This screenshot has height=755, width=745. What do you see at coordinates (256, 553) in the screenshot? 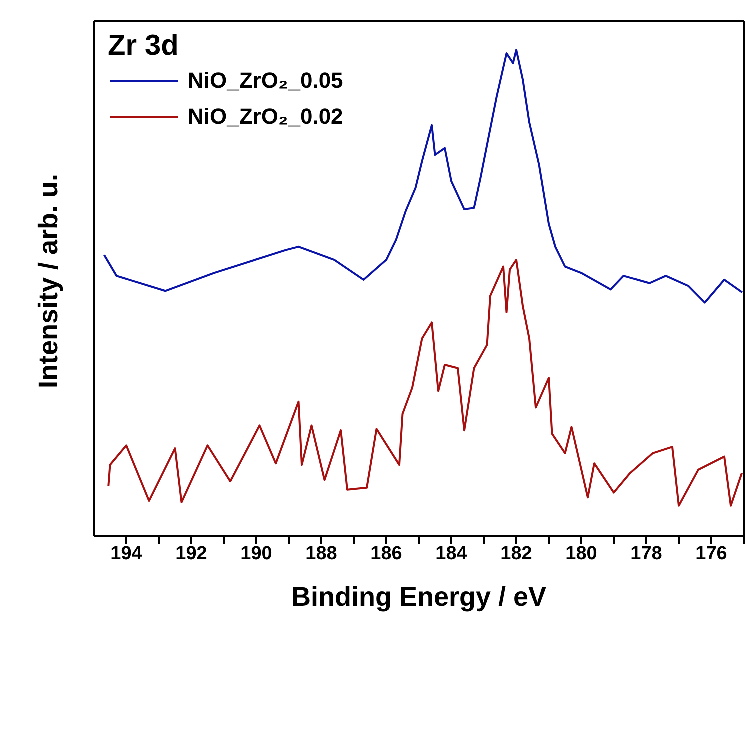
I see `x-tick-label: 190` at bounding box center [256, 553].